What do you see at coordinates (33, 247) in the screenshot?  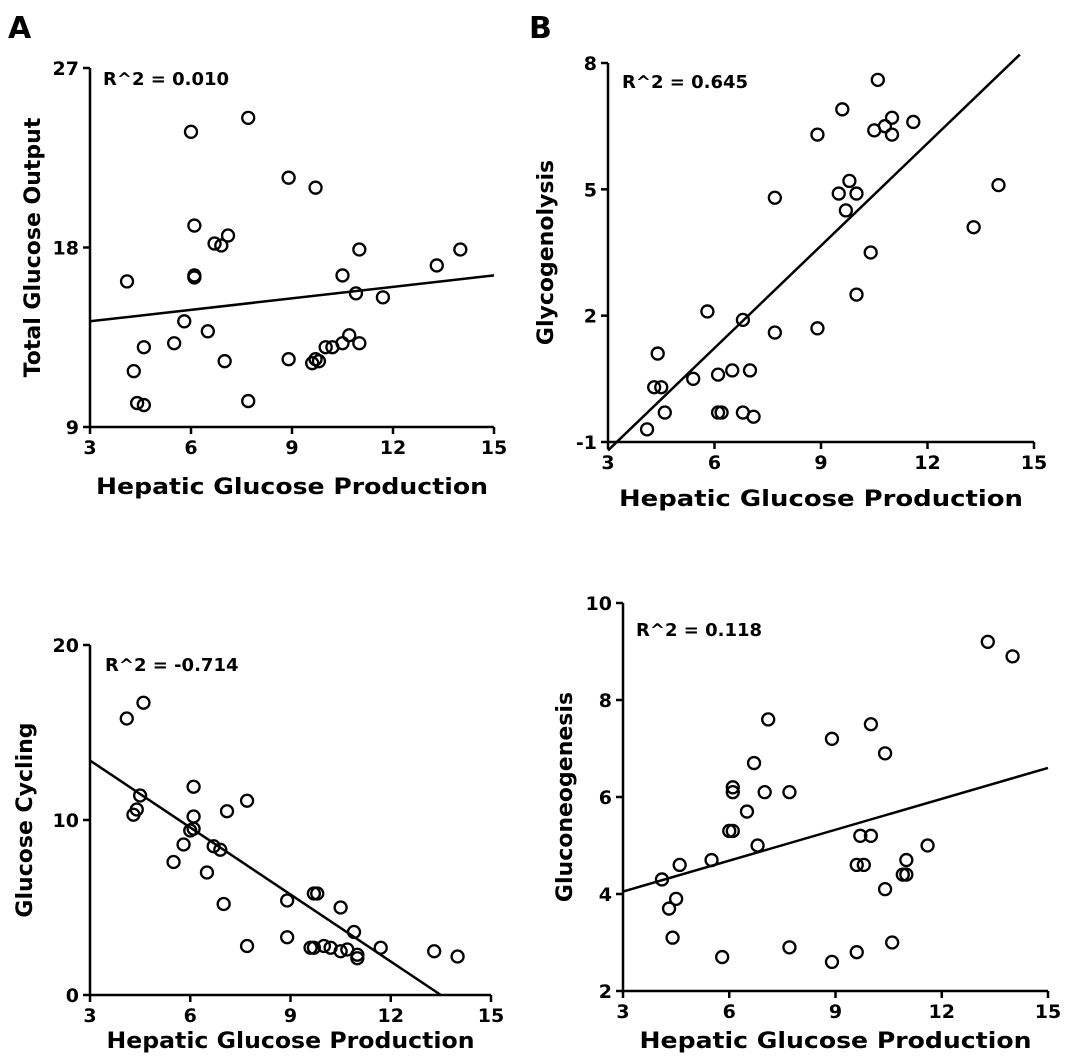 I see `y-axis-label: Total Glucose Output` at bounding box center [33, 247].